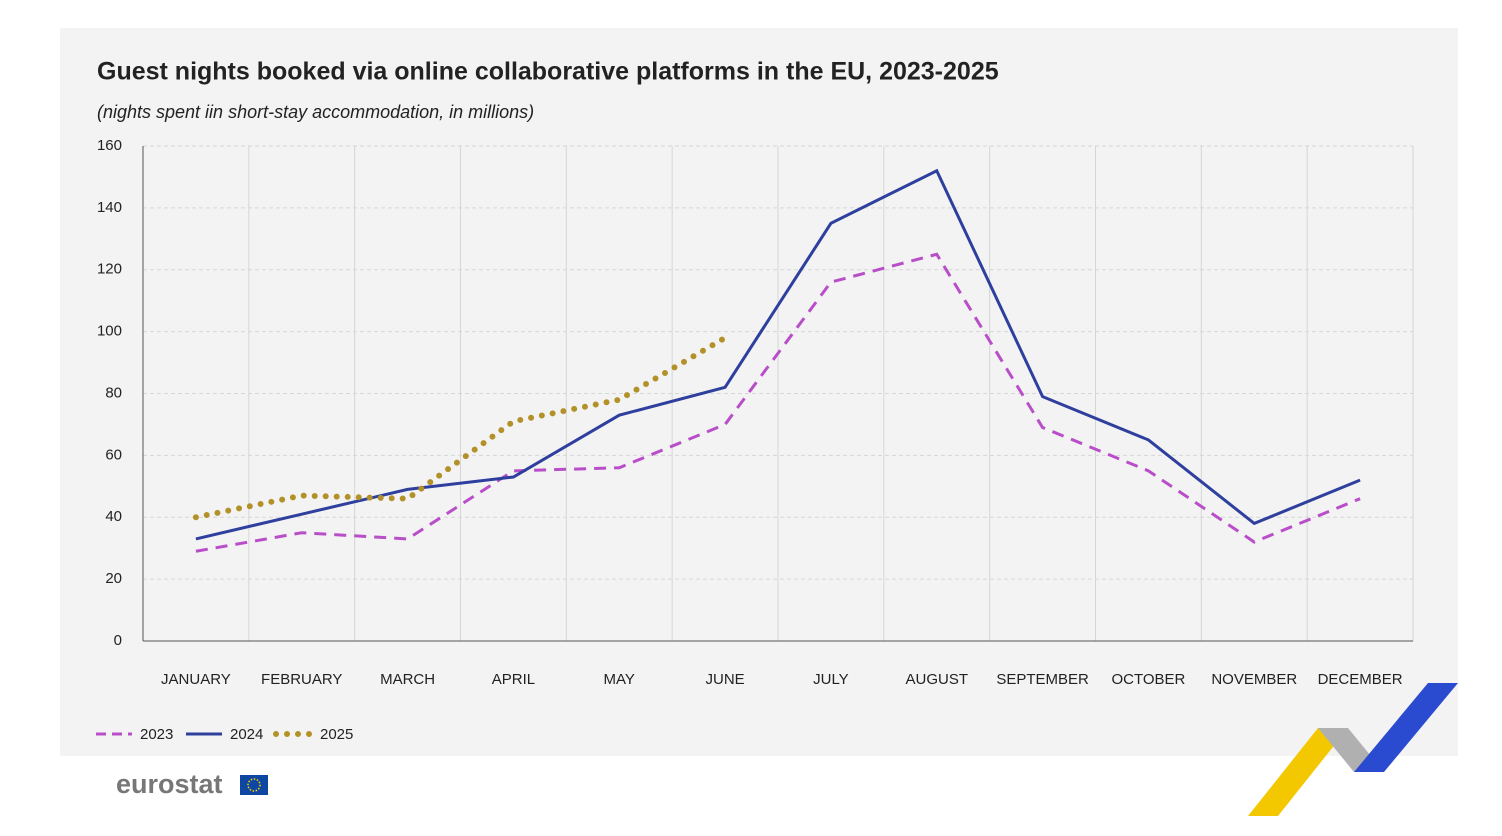  Describe the element at coordinates (513, 679) in the screenshot. I see `x-tick-label: APRIL` at that location.